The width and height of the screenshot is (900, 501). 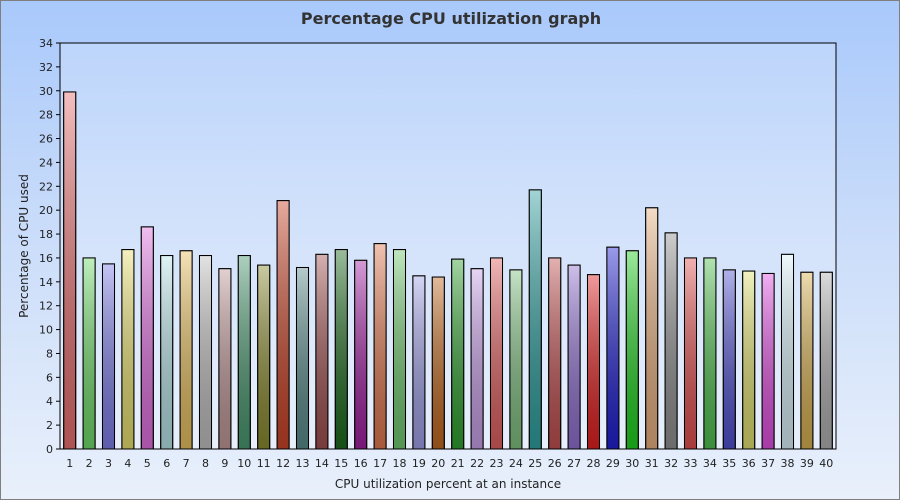 I want to click on y-tick-label: 14, so click(x=46, y=282).